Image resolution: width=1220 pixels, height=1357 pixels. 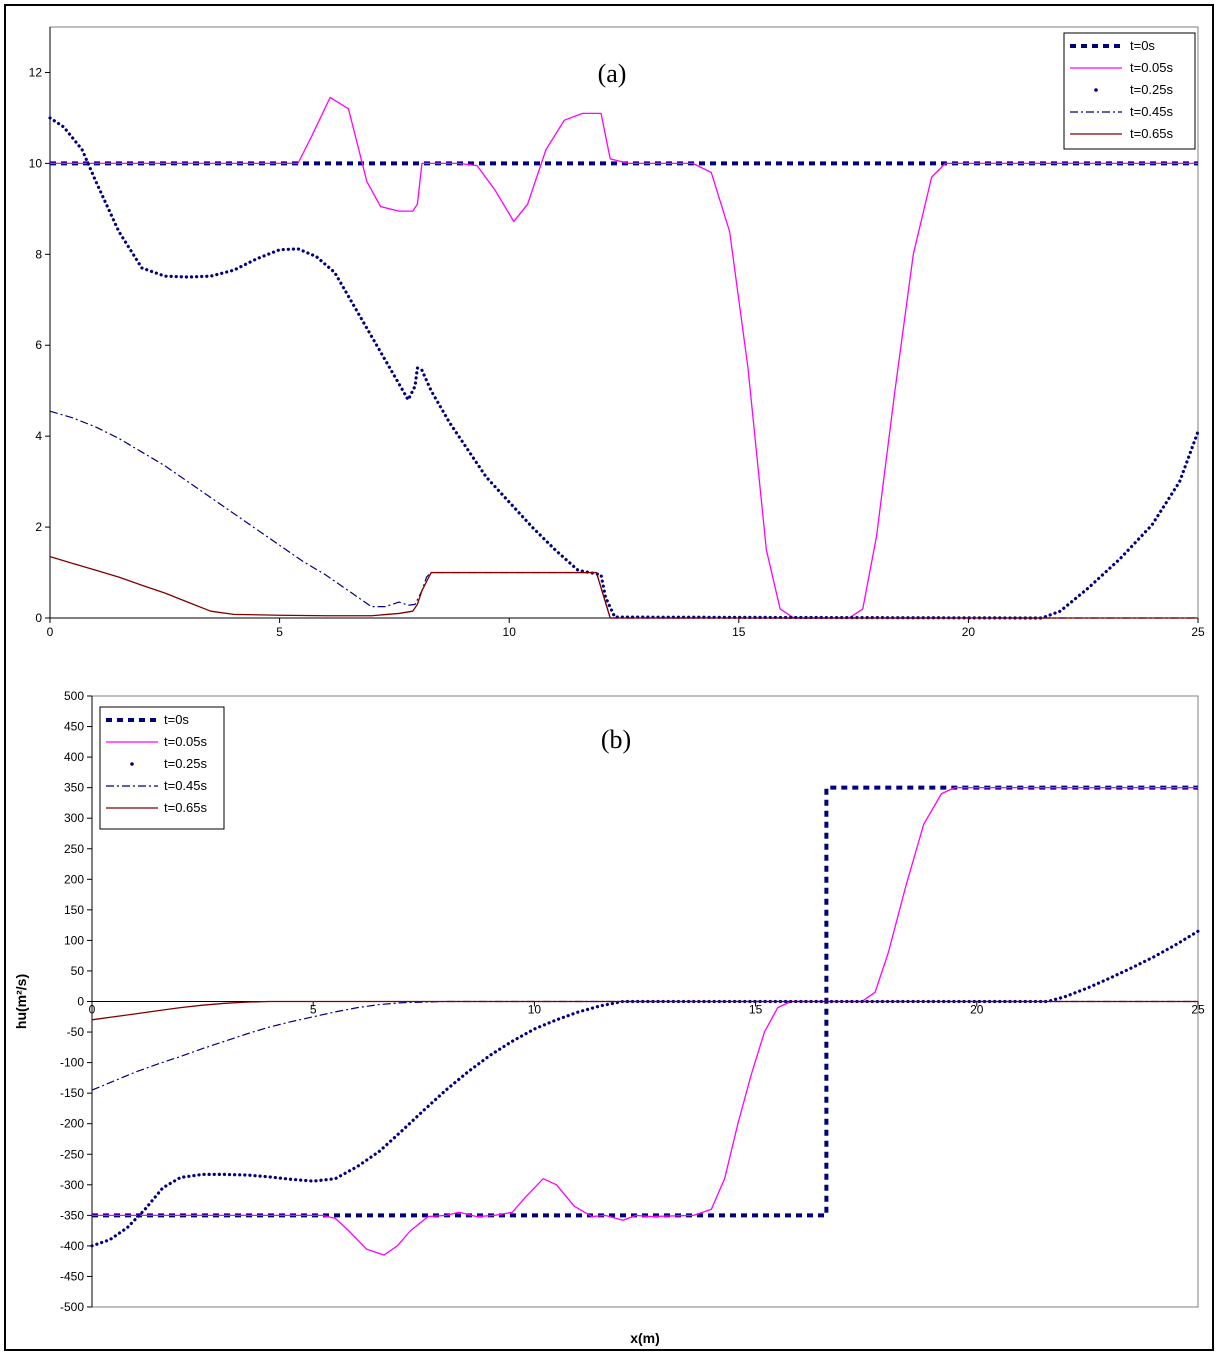 What do you see at coordinates (72, 1246) in the screenshot?
I see `y-tick-label: -400` at bounding box center [72, 1246].